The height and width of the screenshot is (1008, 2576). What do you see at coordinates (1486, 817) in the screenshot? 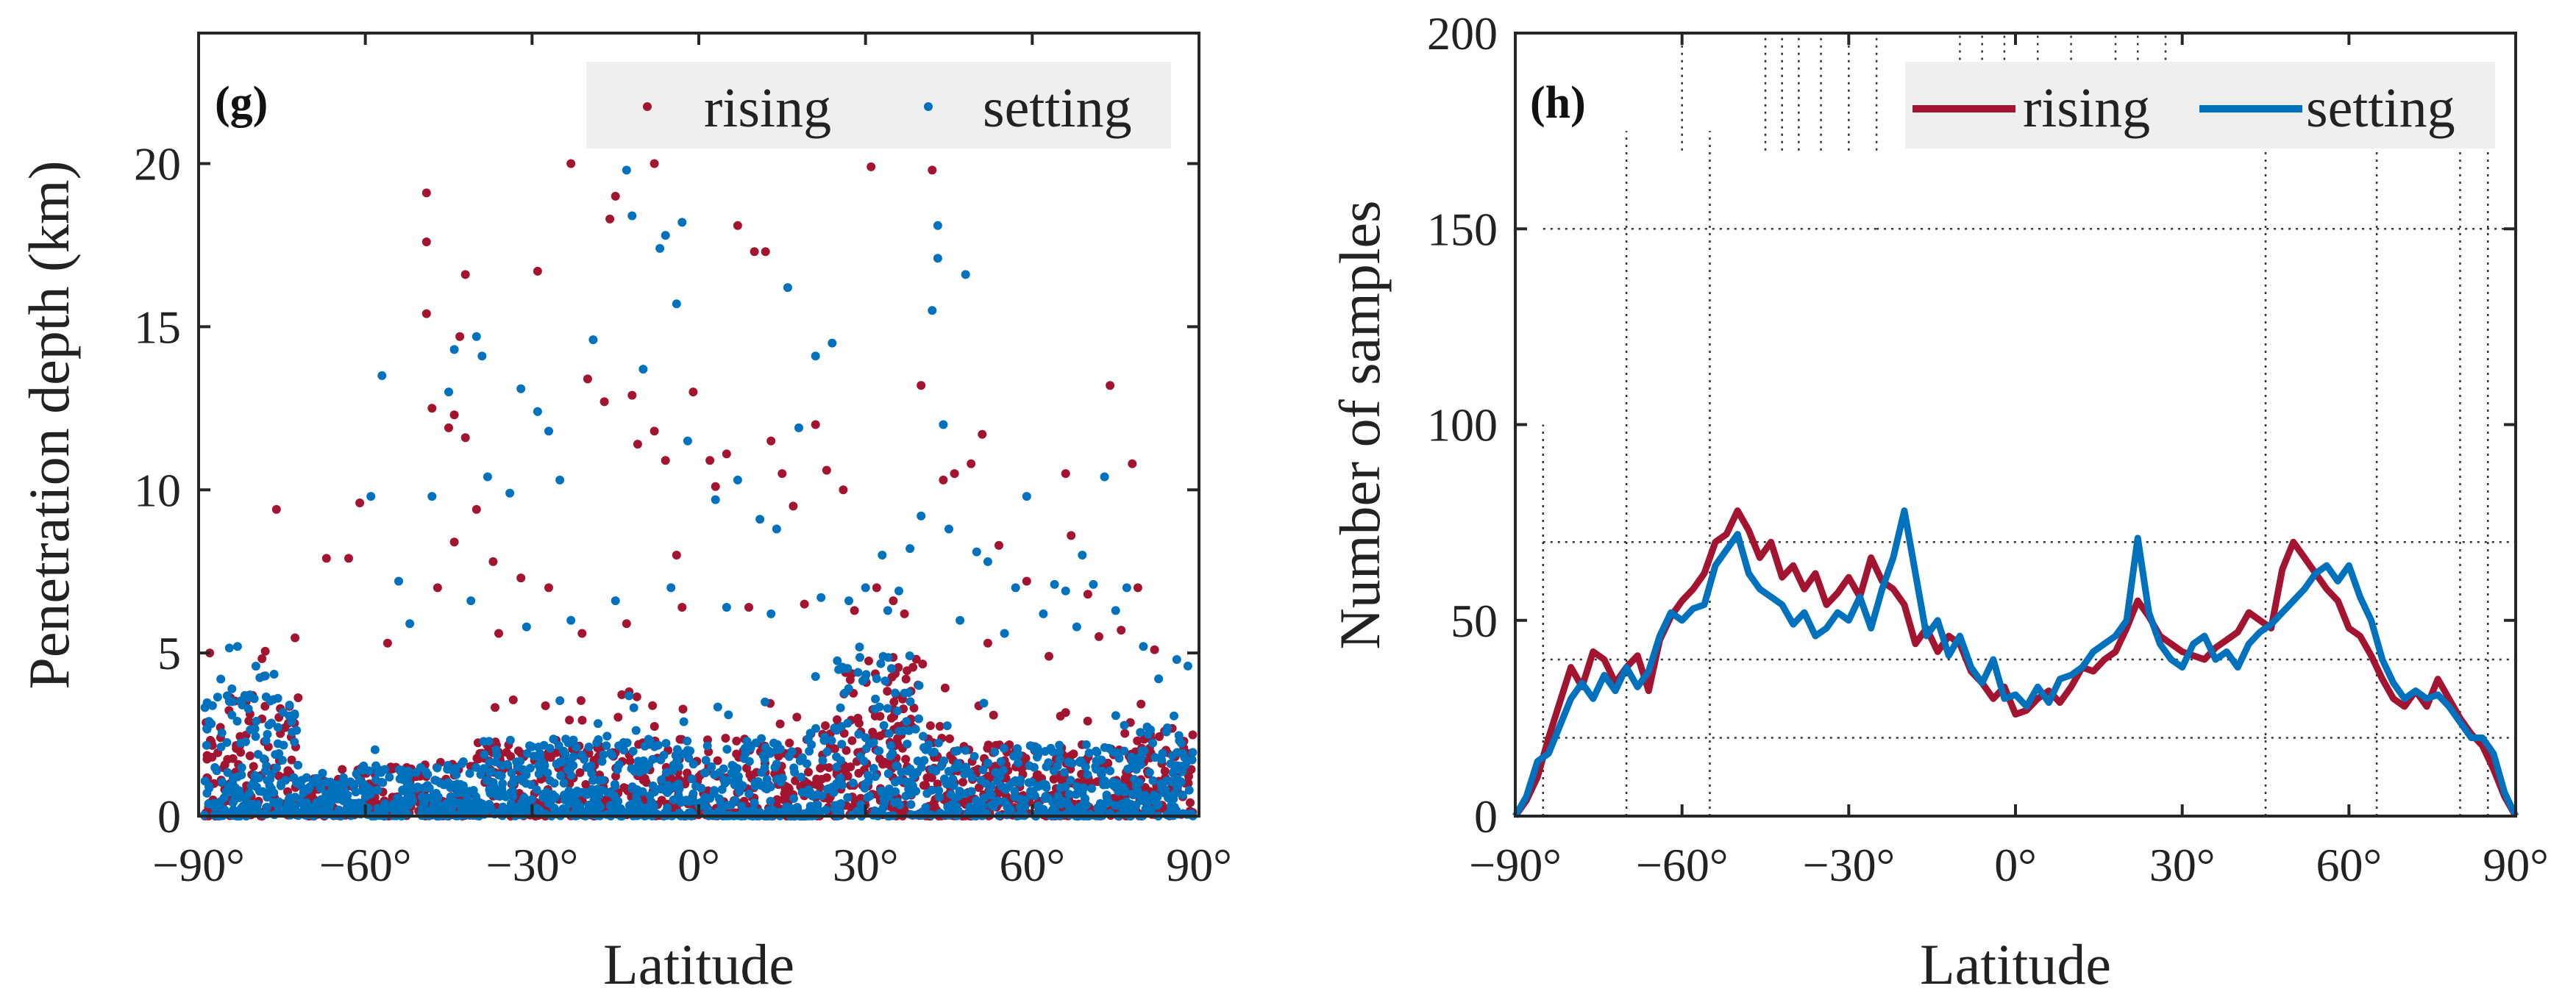
I see `h-ytick-label: 0` at bounding box center [1486, 817].